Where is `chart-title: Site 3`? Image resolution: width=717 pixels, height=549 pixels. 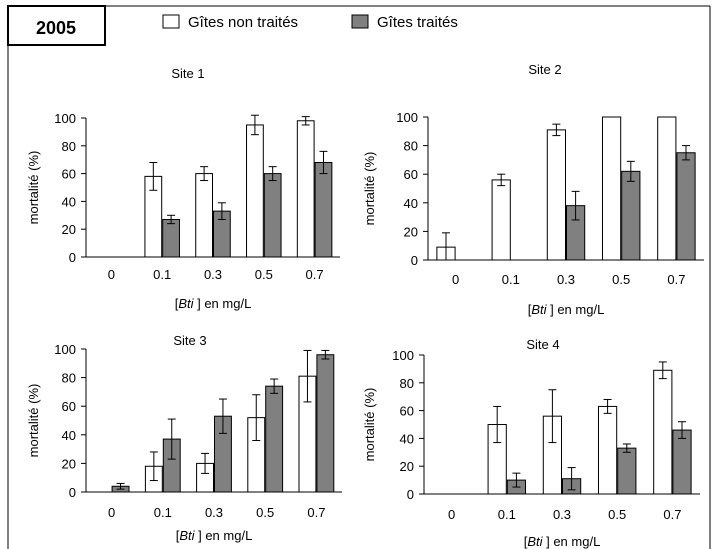 chart-title: Site 3 is located at coordinates (189, 340).